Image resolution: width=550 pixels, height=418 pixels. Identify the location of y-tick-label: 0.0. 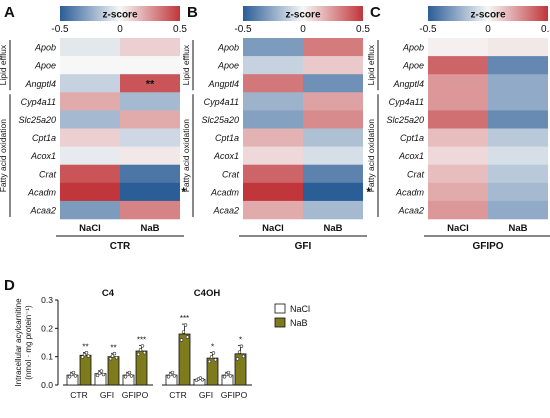
(47, 385).